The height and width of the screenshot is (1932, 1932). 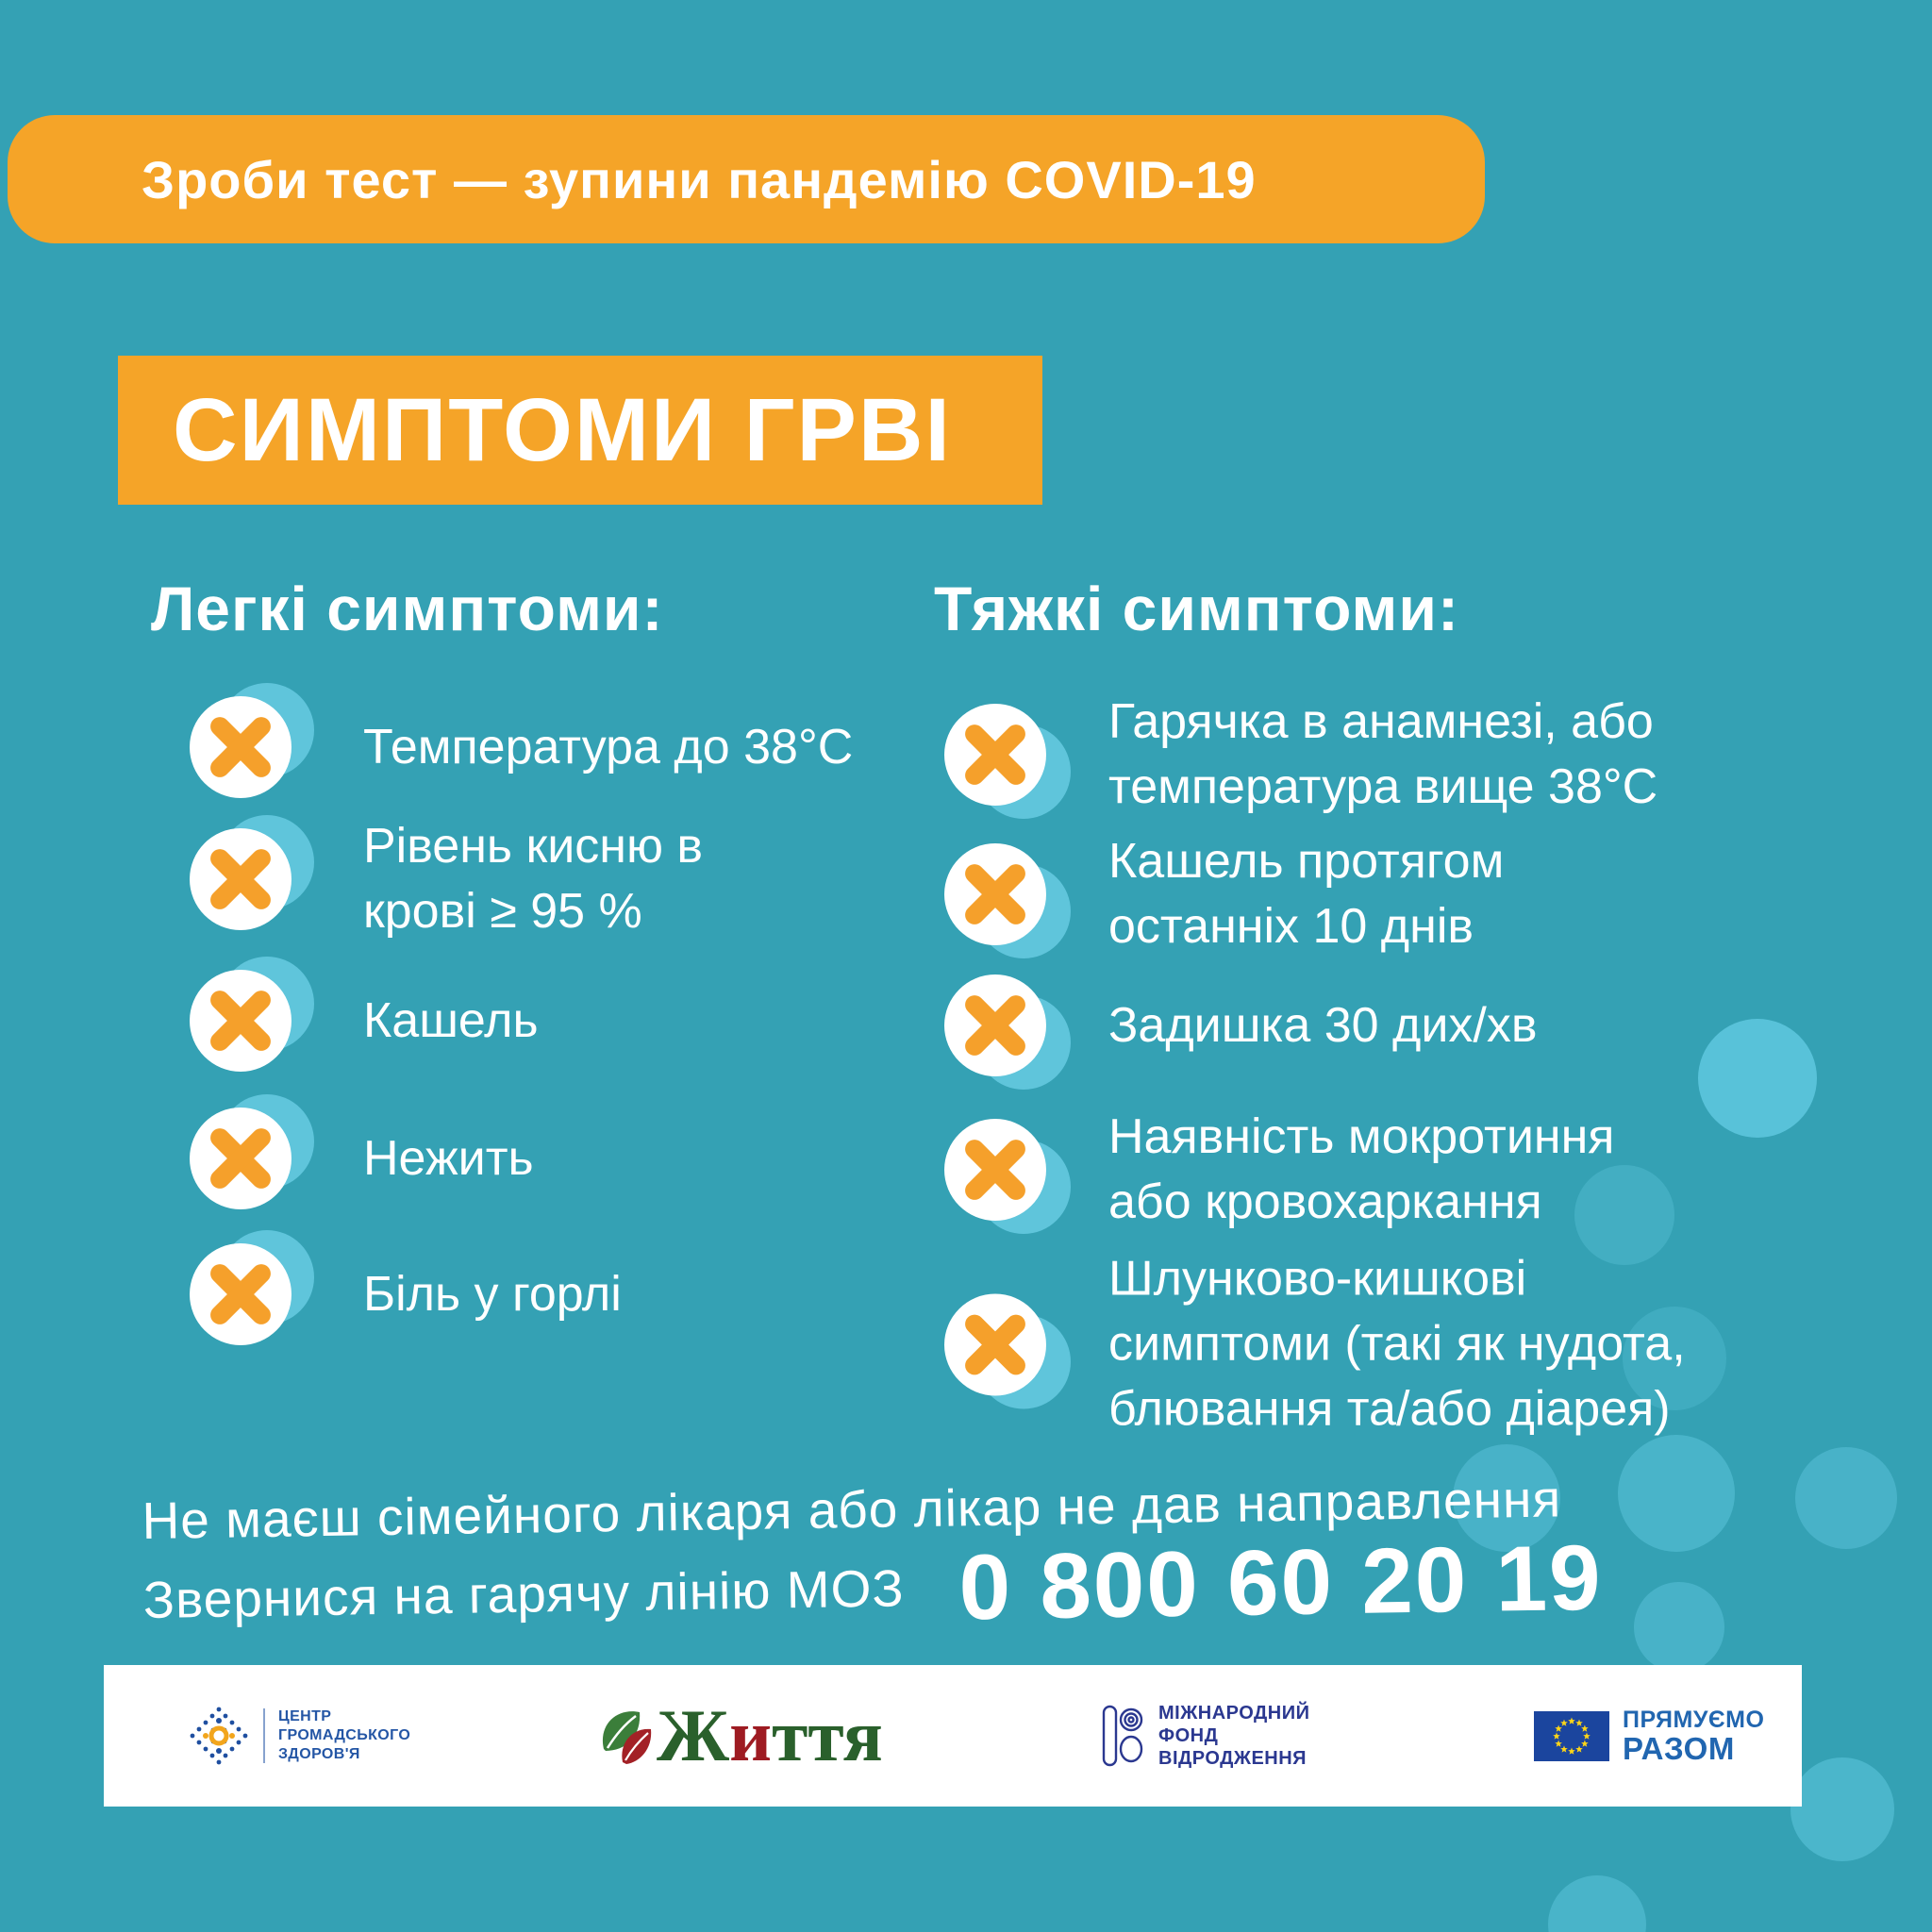 I want to click on symptom-item-mild-2: Рівень кисню в крові ≥ 95 %, so click(x=447, y=879).